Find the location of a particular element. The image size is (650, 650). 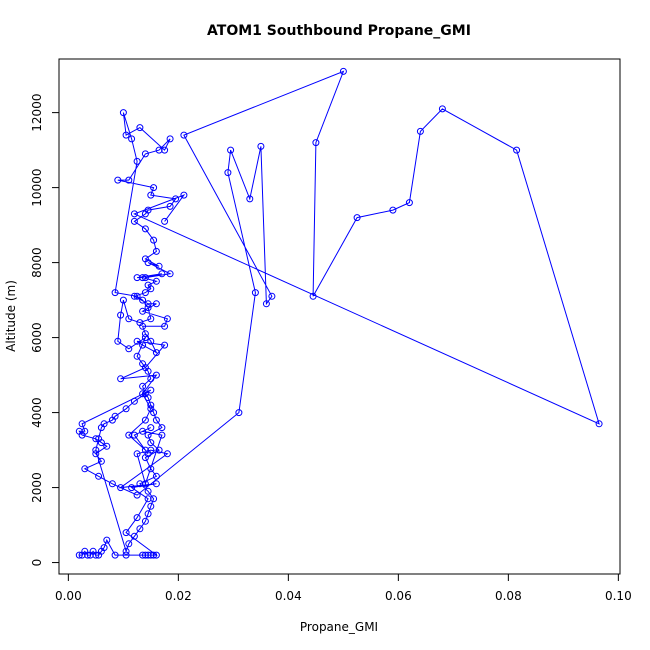

x-tick-label: 0.04 is located at coordinates (288, 596).